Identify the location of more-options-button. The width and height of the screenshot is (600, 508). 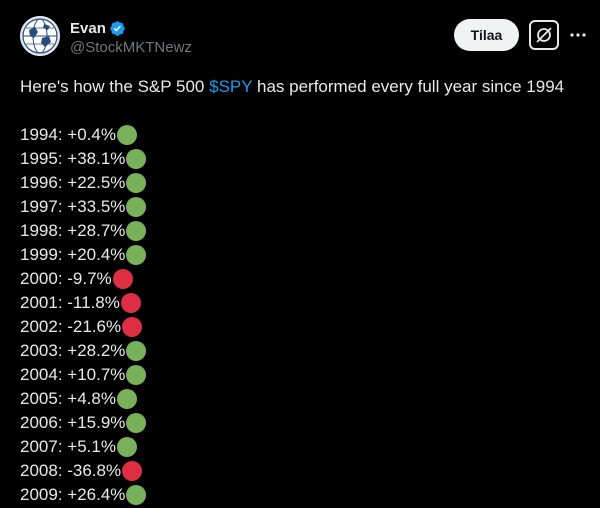
(578, 35).